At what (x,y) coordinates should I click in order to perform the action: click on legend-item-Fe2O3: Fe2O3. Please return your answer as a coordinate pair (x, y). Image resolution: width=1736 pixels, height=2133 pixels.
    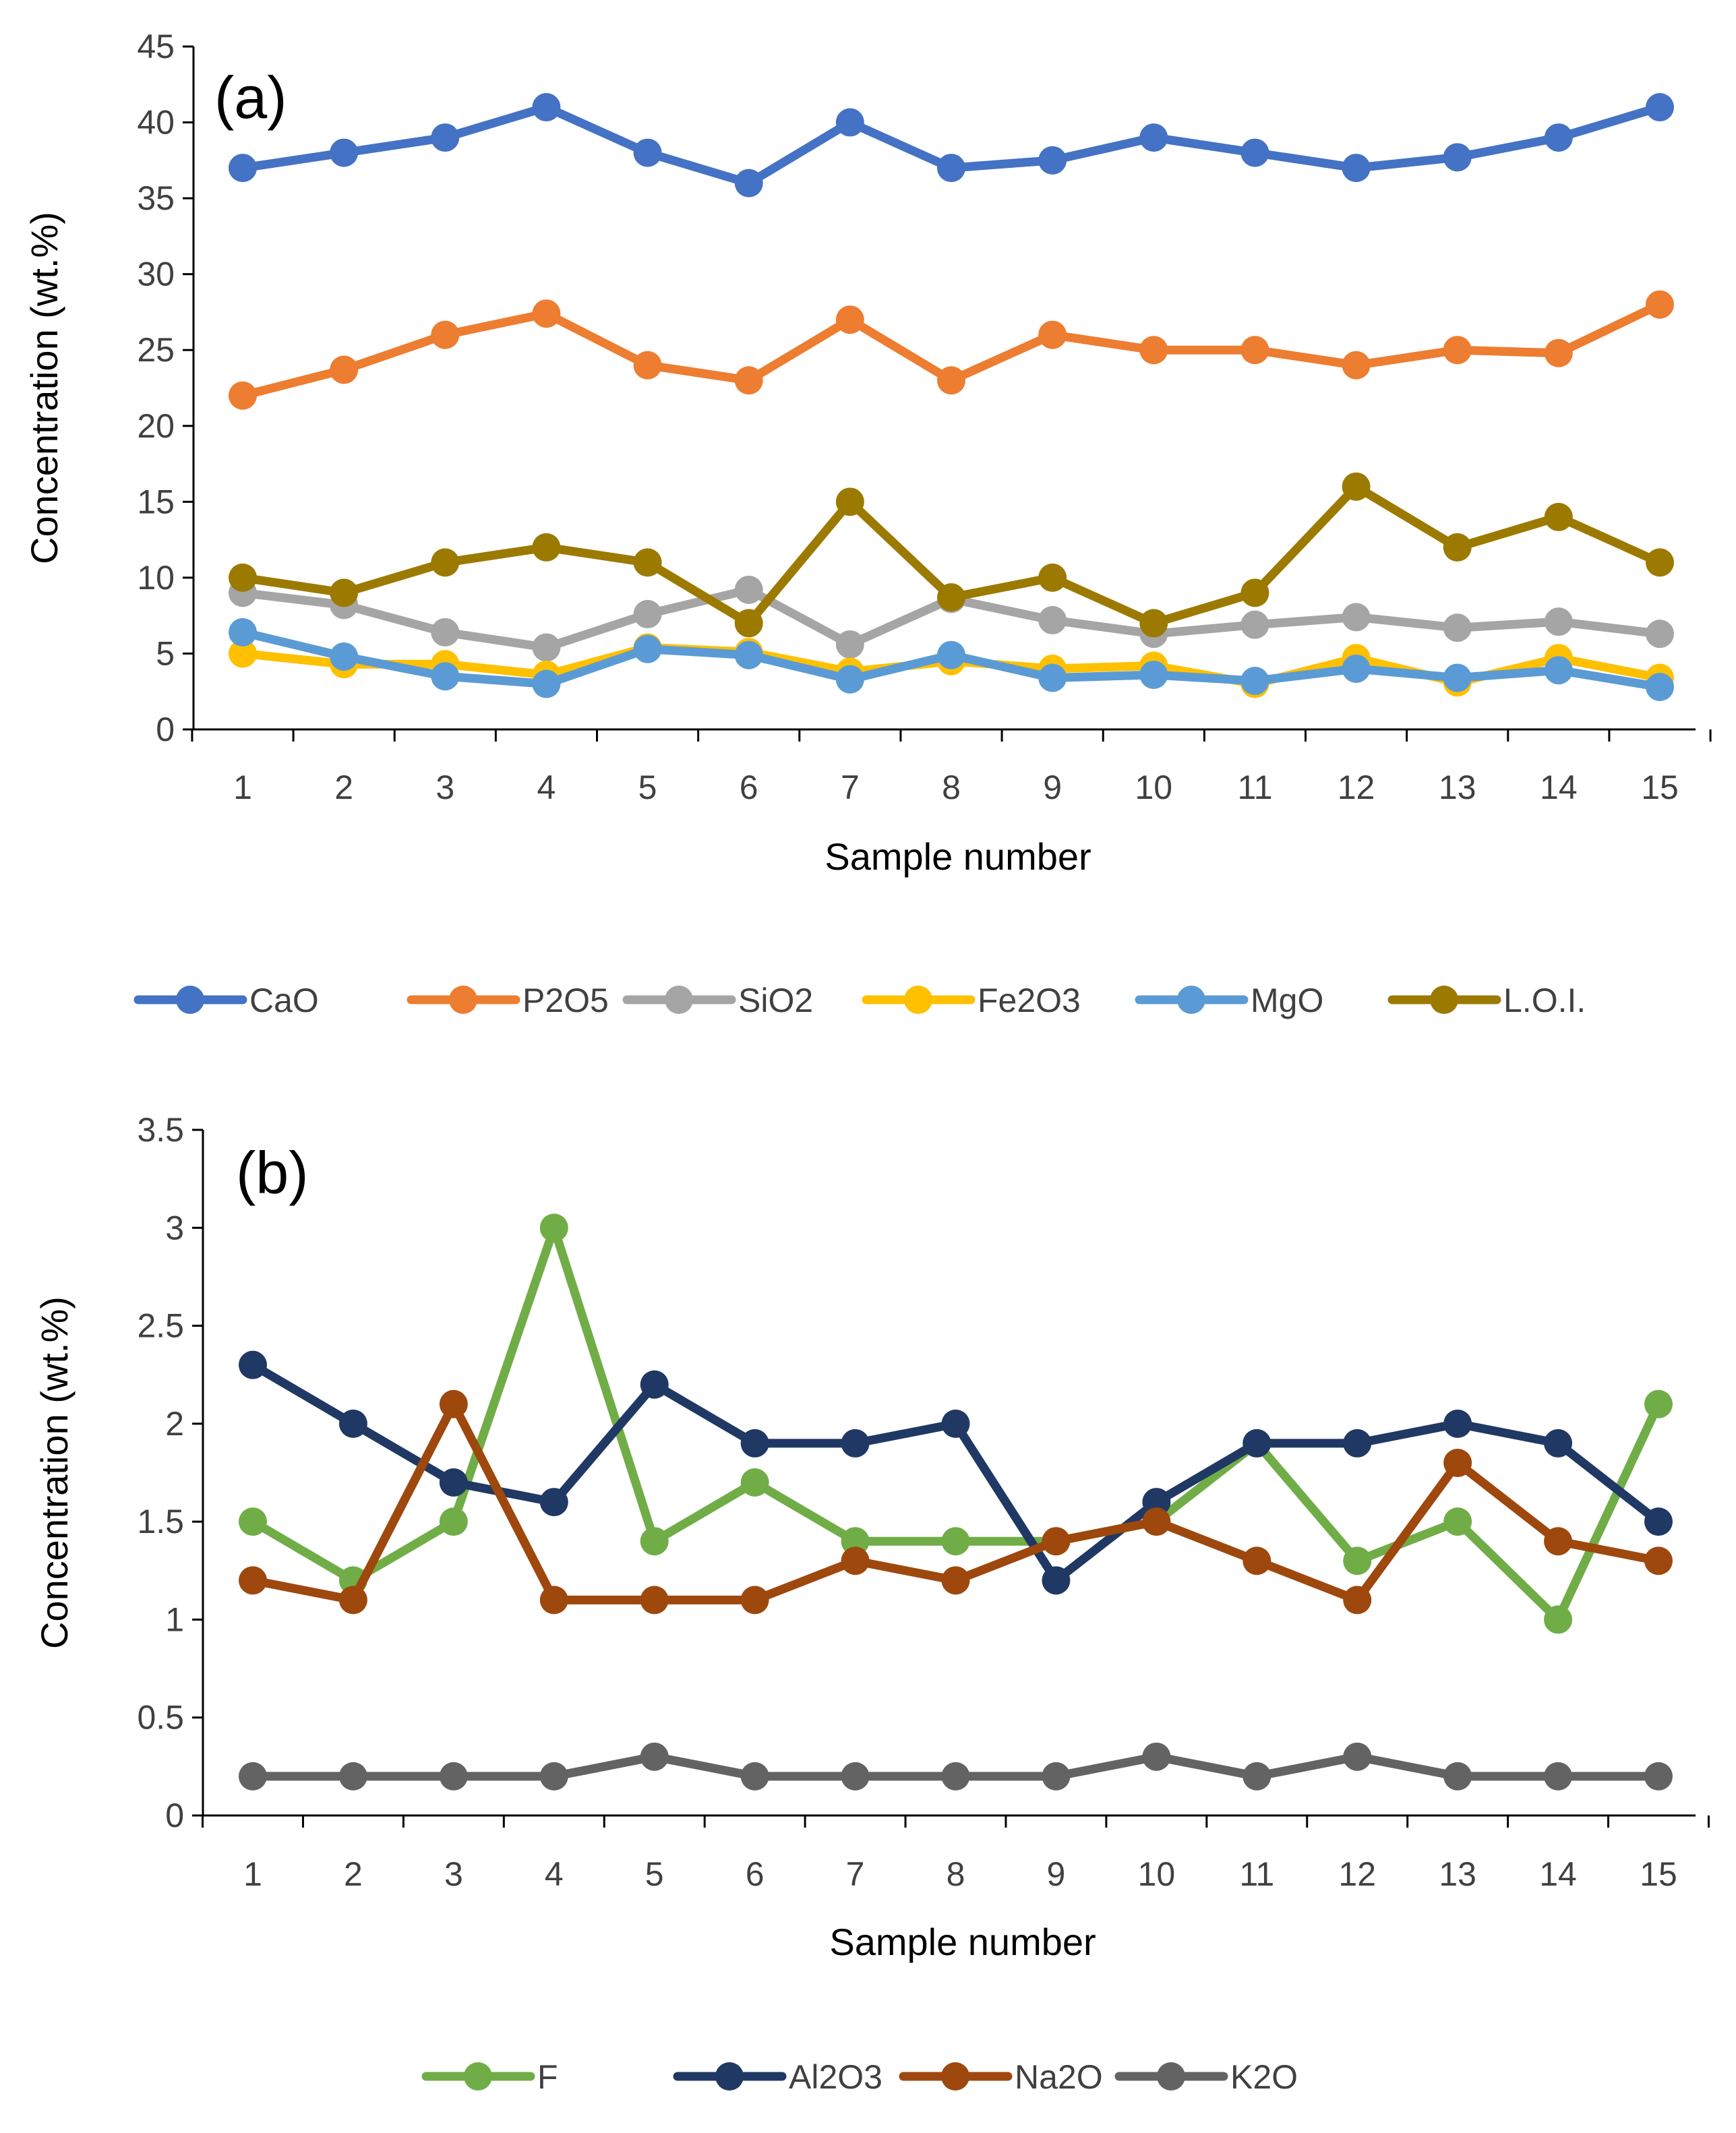
    Looking at the image, I should click on (971, 1000).